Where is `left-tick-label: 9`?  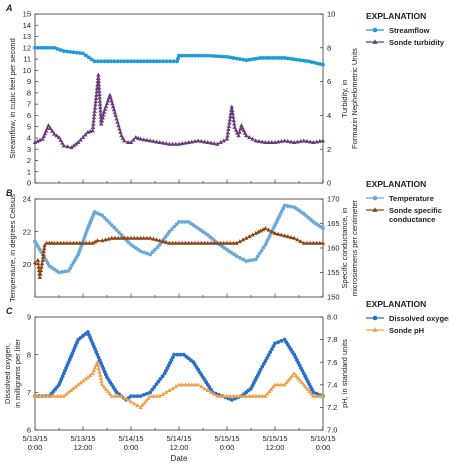 left-tick-label: 9 is located at coordinates (29, 81).